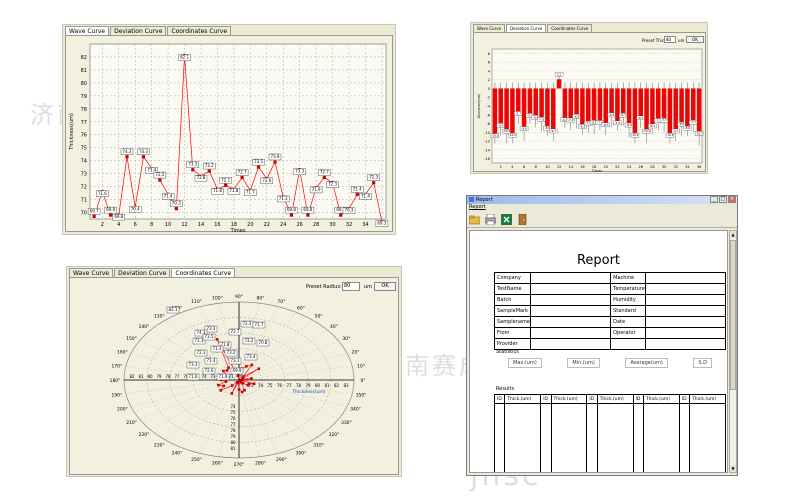 Image resolution: width=791 pixels, height=500 pixels. I want to click on report-app-icon, so click(471, 199).